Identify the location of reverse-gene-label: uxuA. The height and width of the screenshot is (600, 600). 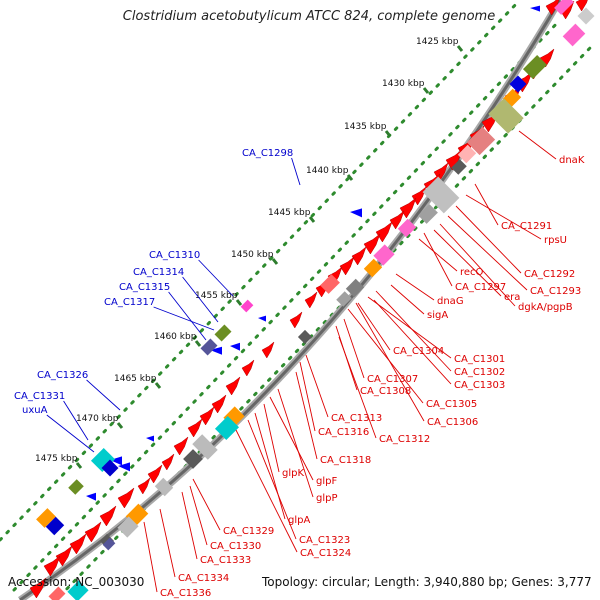
(35, 410).